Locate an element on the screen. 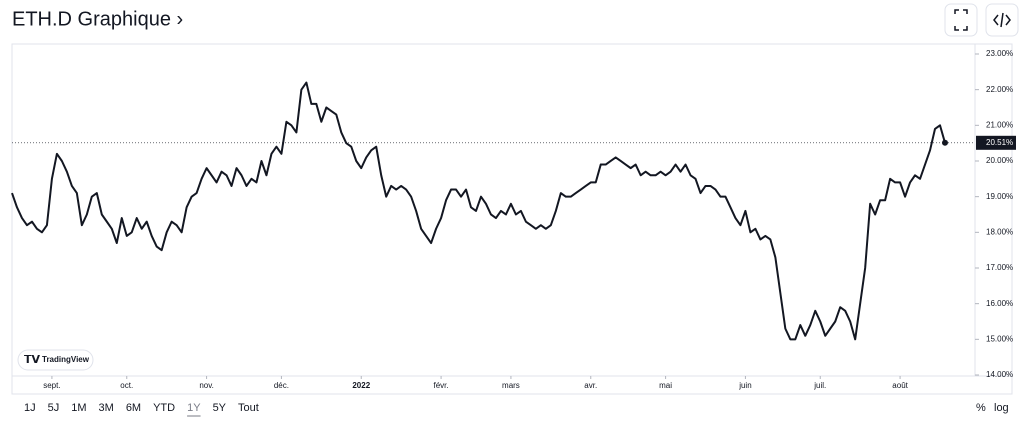 This screenshot has width=1024, height=430. x-tick-label: août is located at coordinates (900, 385).